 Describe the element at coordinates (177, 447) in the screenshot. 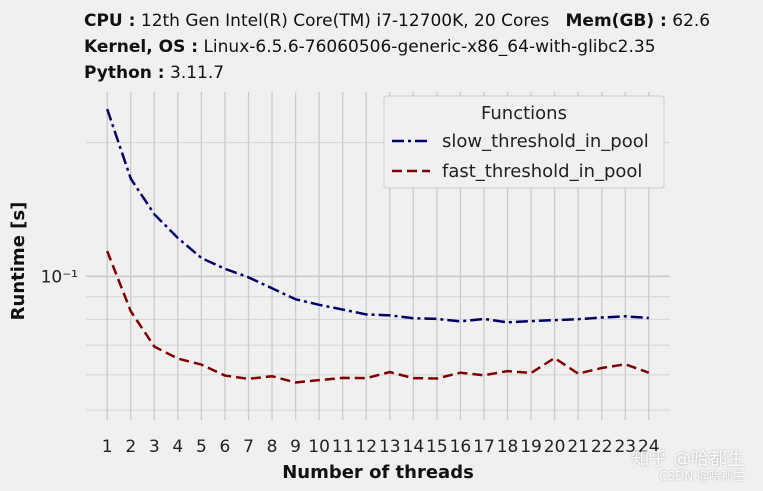

I see `x-tick-label: 4` at that location.